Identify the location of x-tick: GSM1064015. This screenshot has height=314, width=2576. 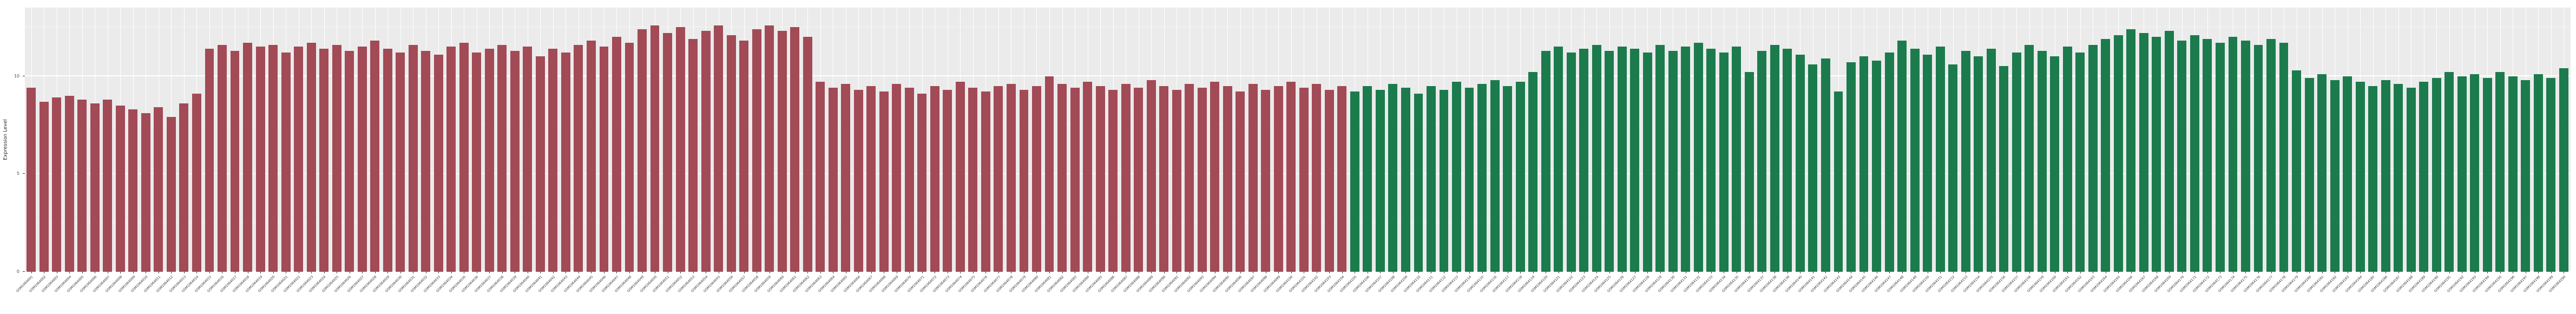
(205, 292).